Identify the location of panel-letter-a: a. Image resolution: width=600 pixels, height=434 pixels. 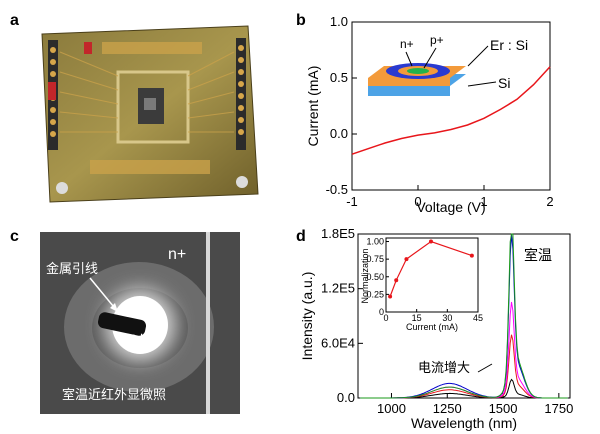
(14, 20).